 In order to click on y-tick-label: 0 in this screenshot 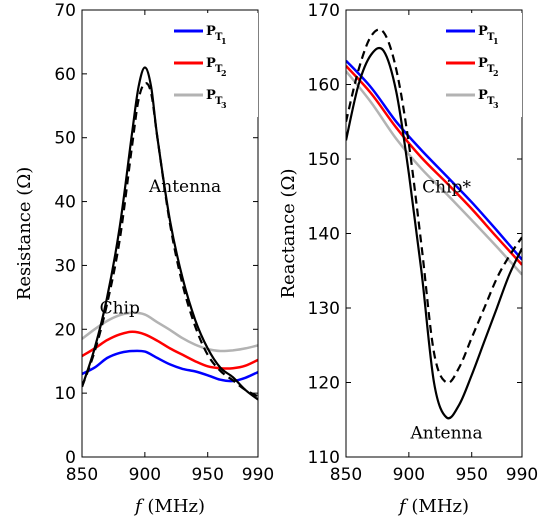, I will do `click(70, 458)`.